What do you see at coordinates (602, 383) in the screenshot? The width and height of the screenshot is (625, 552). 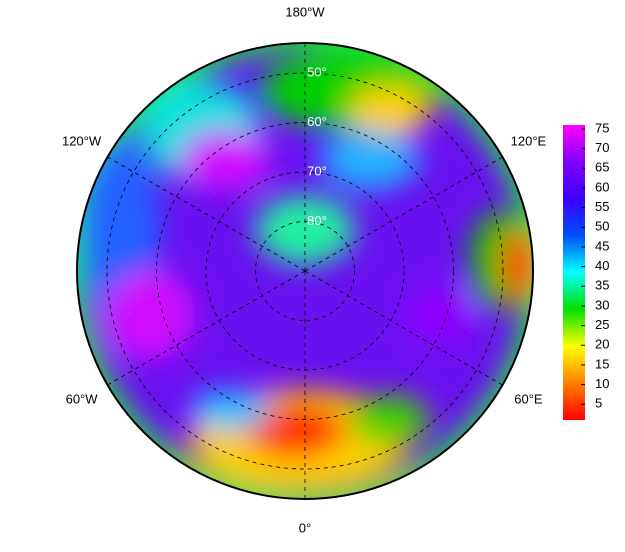 I see `colorbar-tick-label: 10` at bounding box center [602, 383].